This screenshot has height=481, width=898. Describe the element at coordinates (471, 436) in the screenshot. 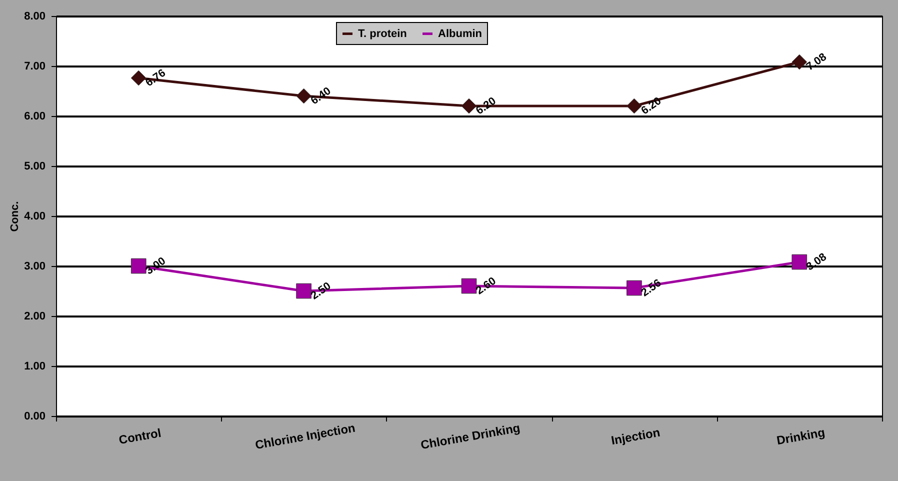

I see `x-tick-label: Chlorine Drinking` at that location.